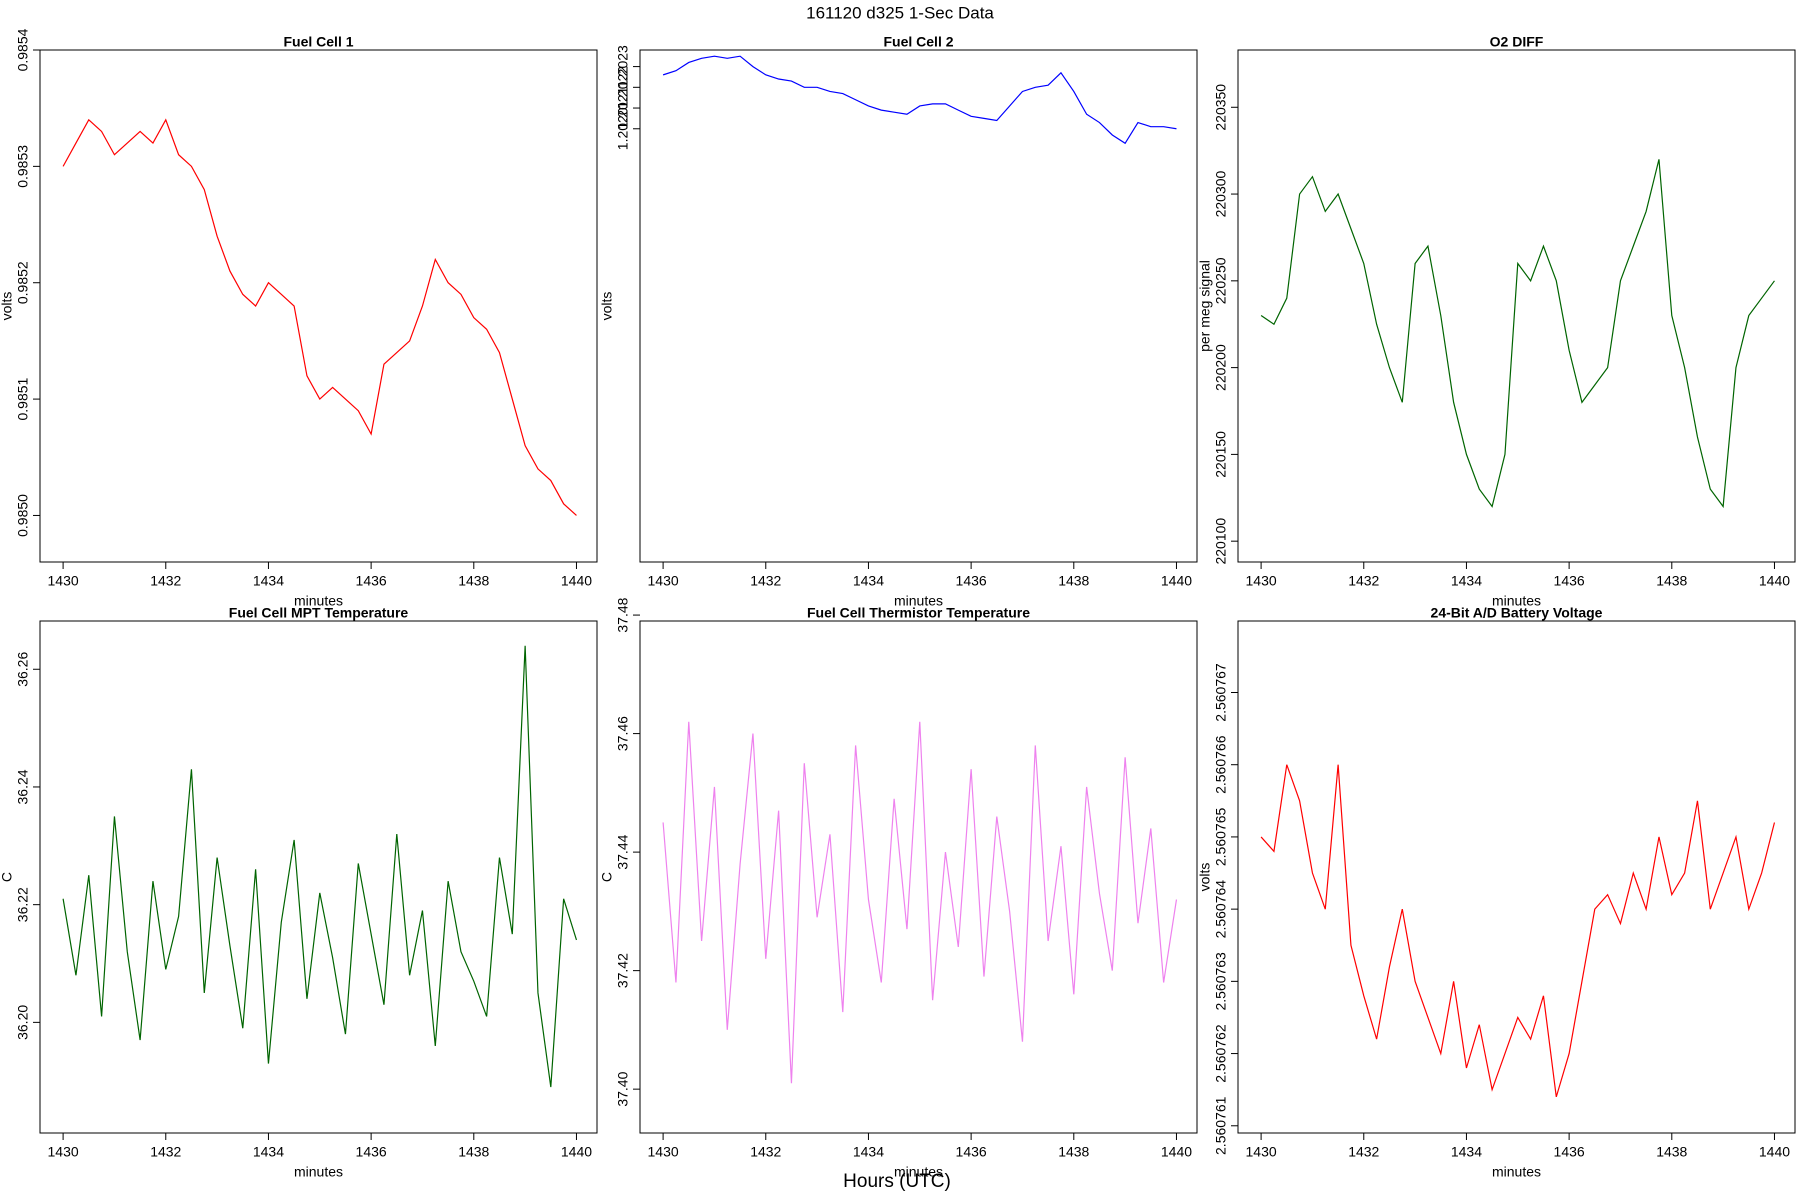  Describe the element at coordinates (918, 42) in the screenshot. I see `panel-title: Fuel Cell 2` at that location.